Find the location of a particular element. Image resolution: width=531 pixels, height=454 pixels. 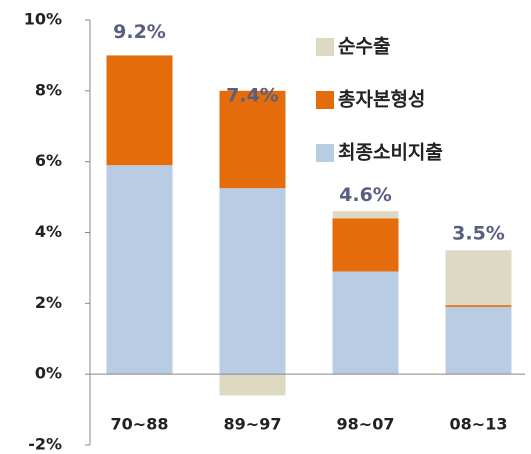

y-tick-label: 10% is located at coordinates (43, 19).